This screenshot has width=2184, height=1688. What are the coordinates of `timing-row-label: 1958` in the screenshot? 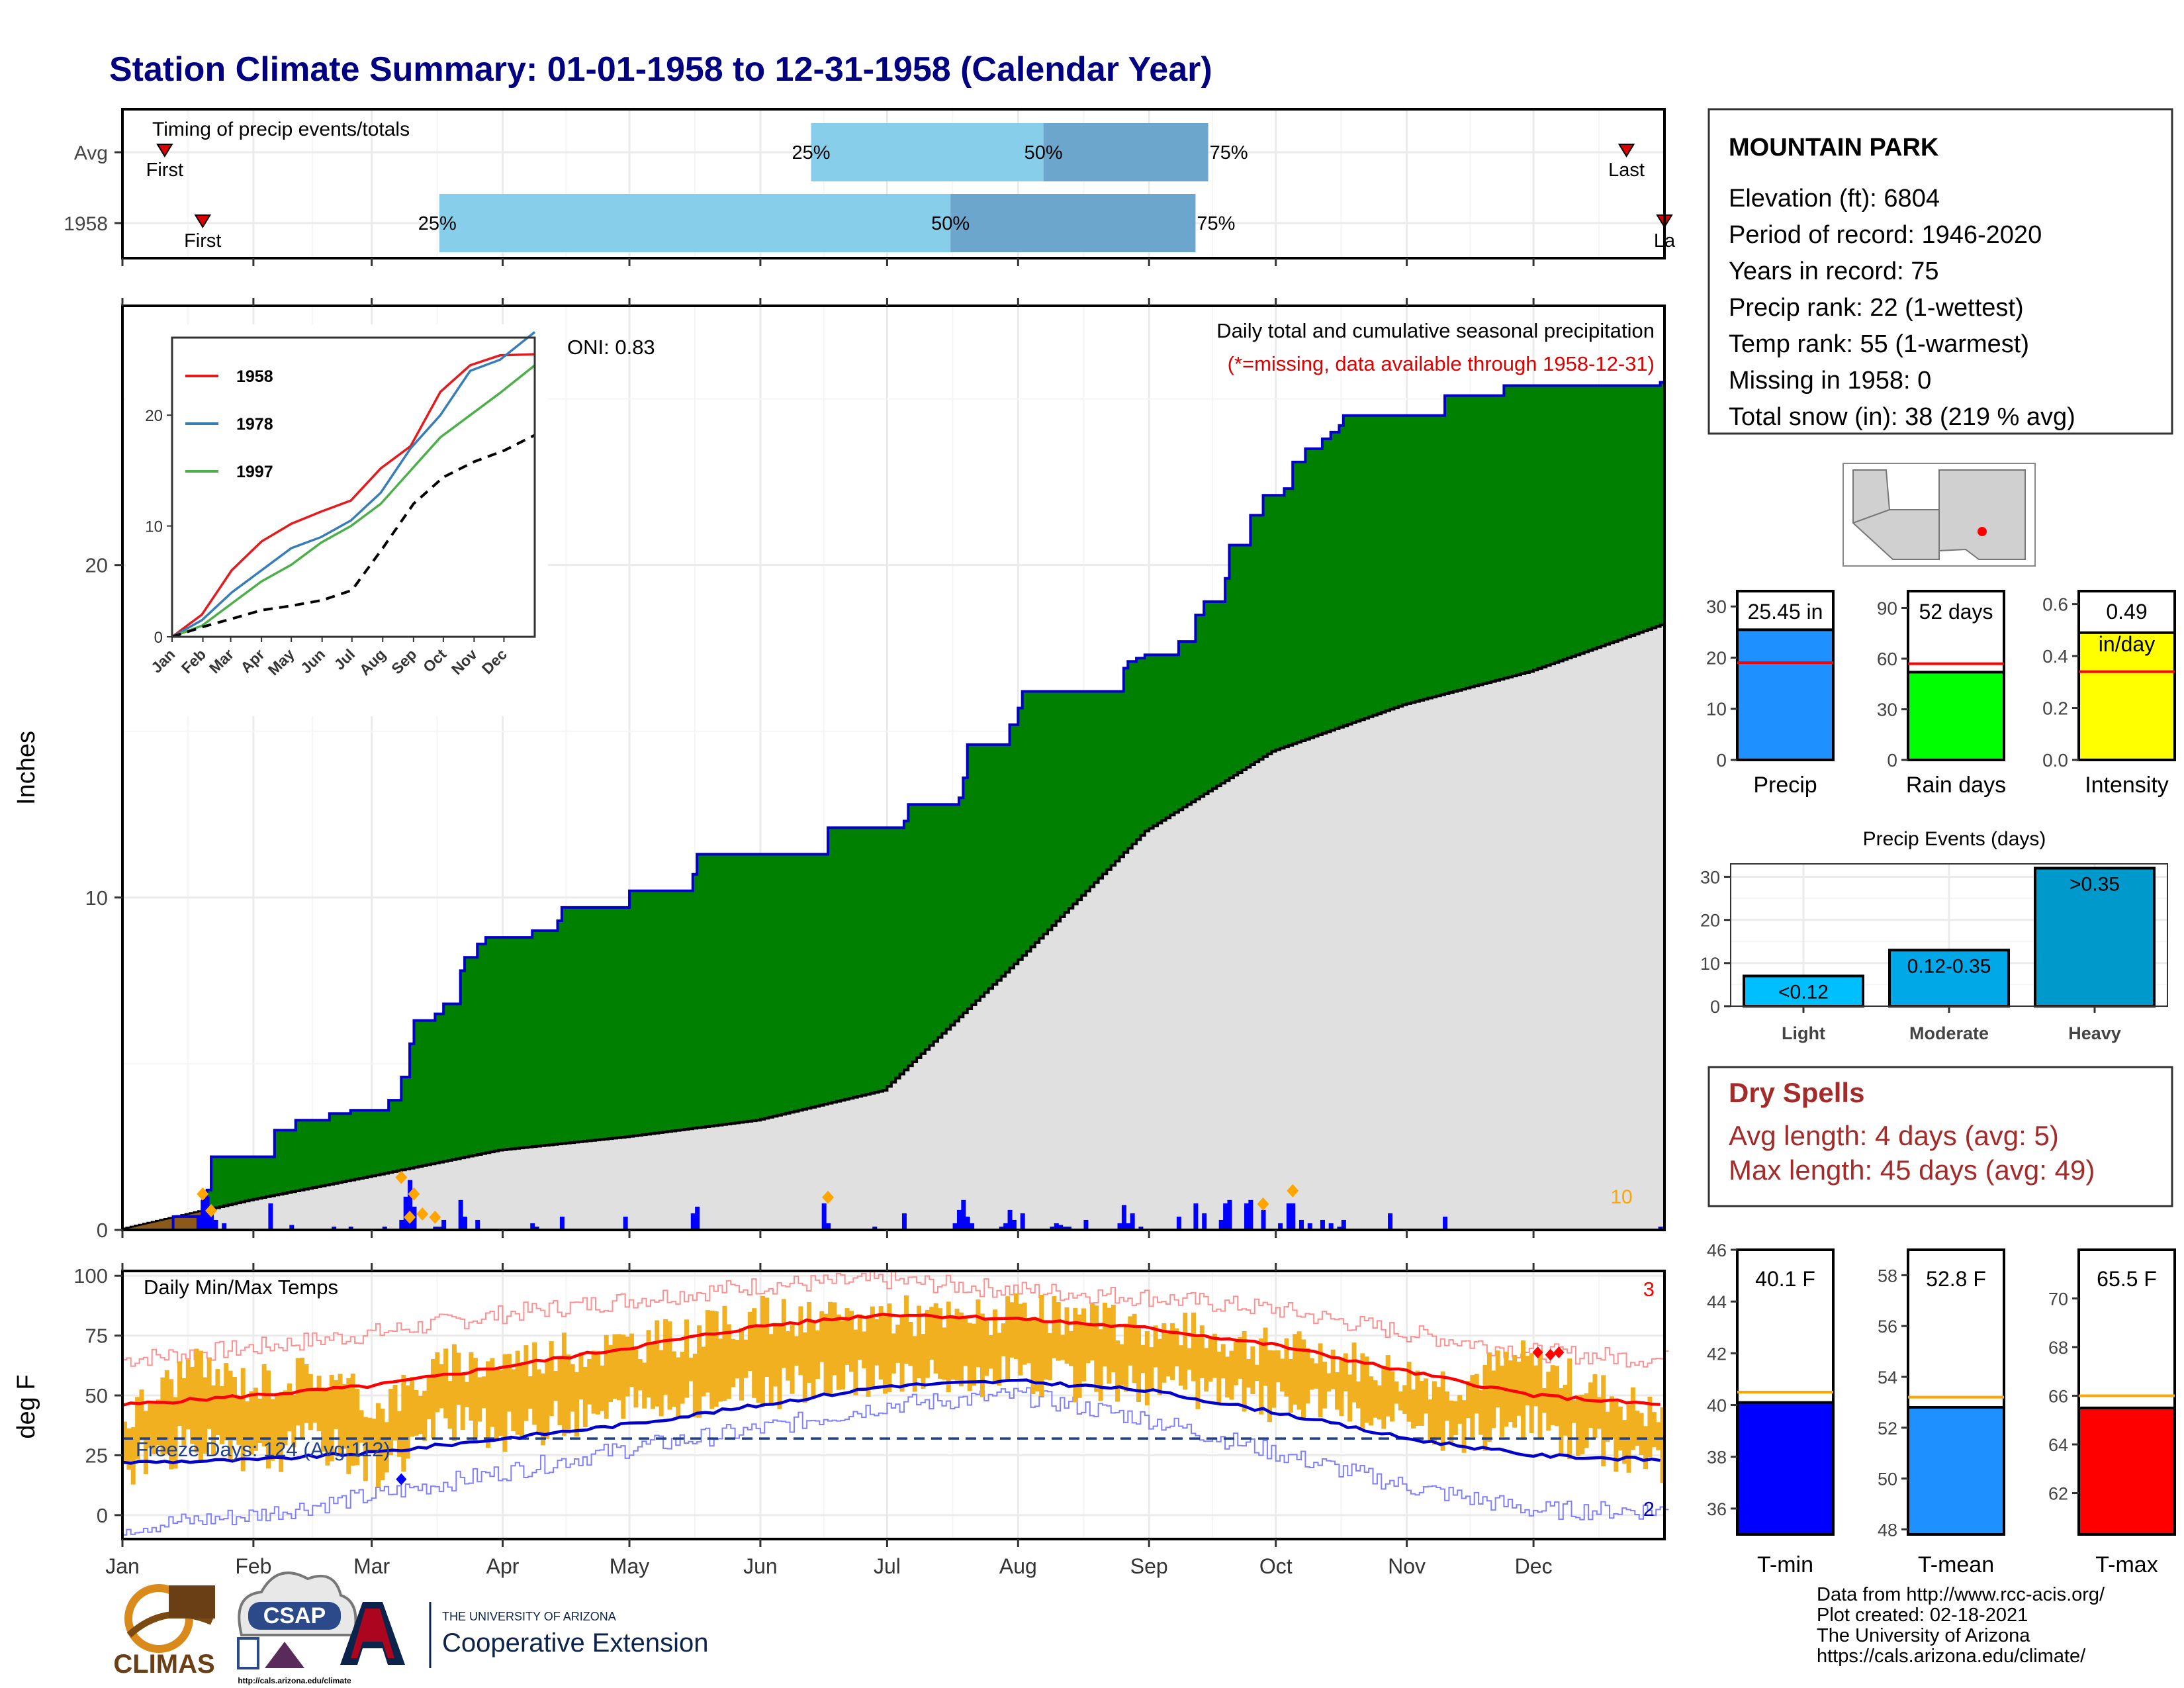 It's located at (86, 224).